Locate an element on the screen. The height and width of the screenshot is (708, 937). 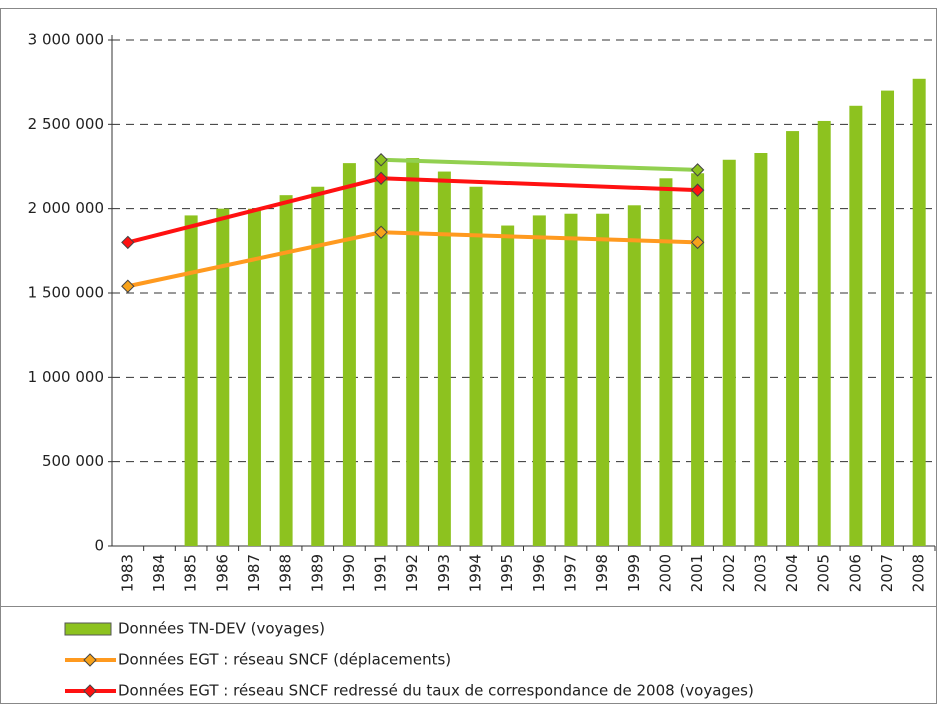
x-tick-label: 2006 is located at coordinates (855, 573).